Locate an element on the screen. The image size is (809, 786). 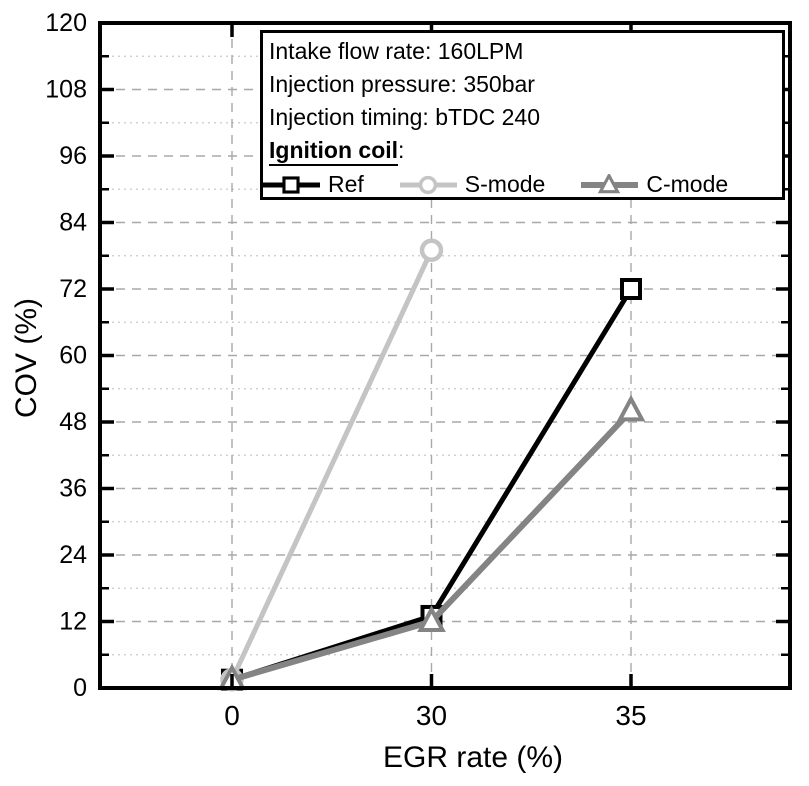
legend-section-header: Ignition coil: is located at coordinates (522, 150).